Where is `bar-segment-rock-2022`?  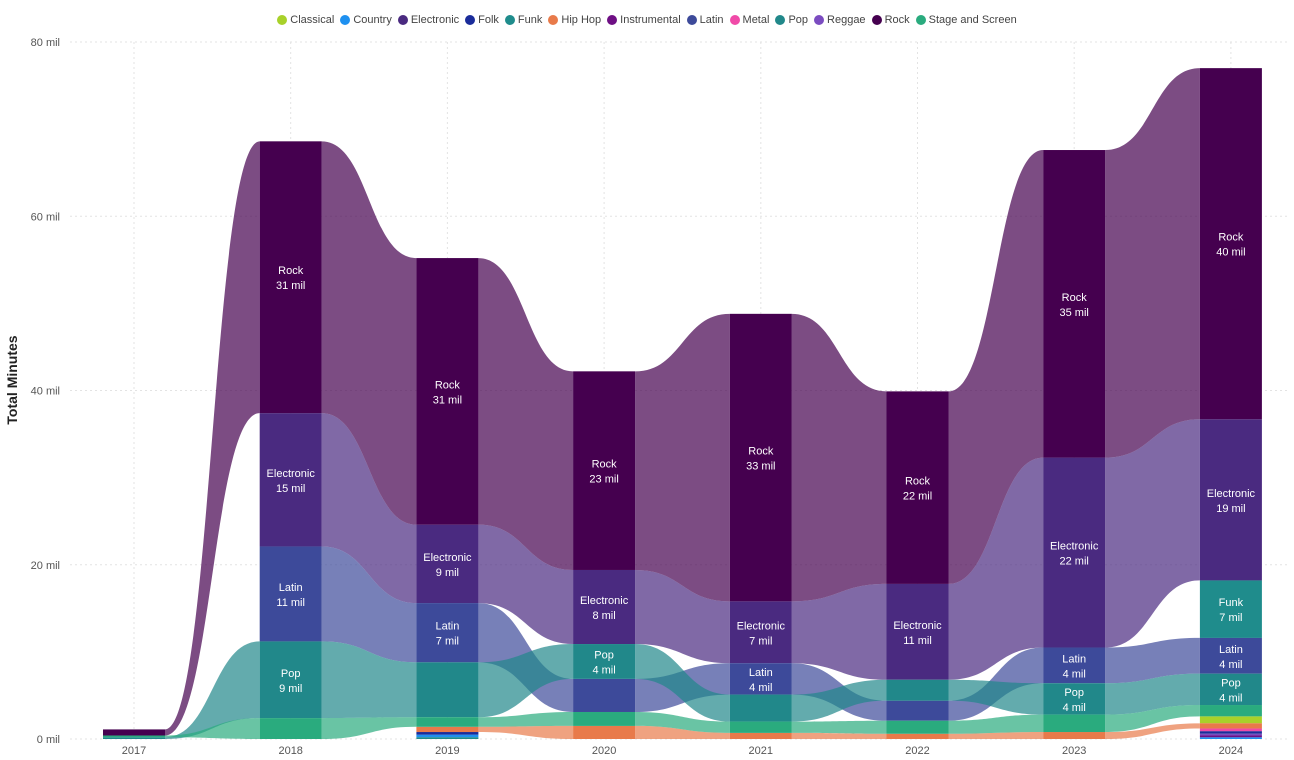
bar-segment-rock-2022 is located at coordinates (917, 487).